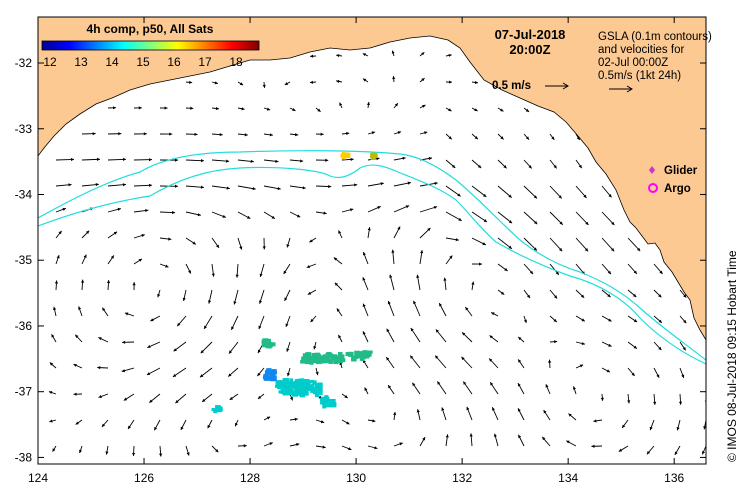  I want to click on y-tick-label: -36, so click(24, 326).